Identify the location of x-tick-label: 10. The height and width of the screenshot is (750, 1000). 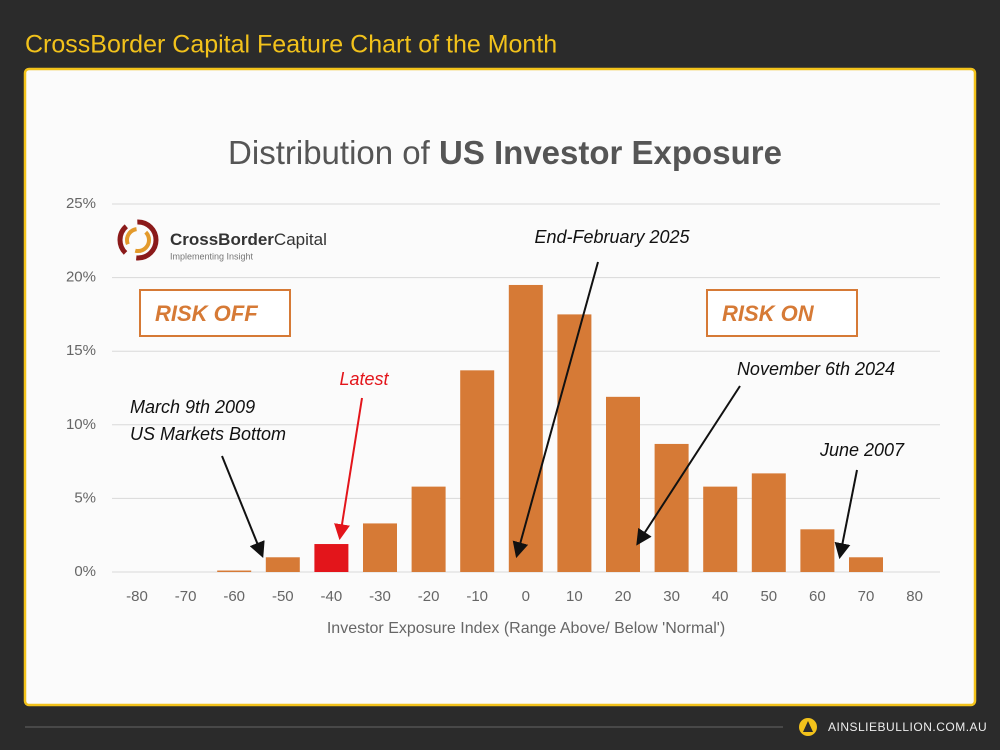
(574, 596).